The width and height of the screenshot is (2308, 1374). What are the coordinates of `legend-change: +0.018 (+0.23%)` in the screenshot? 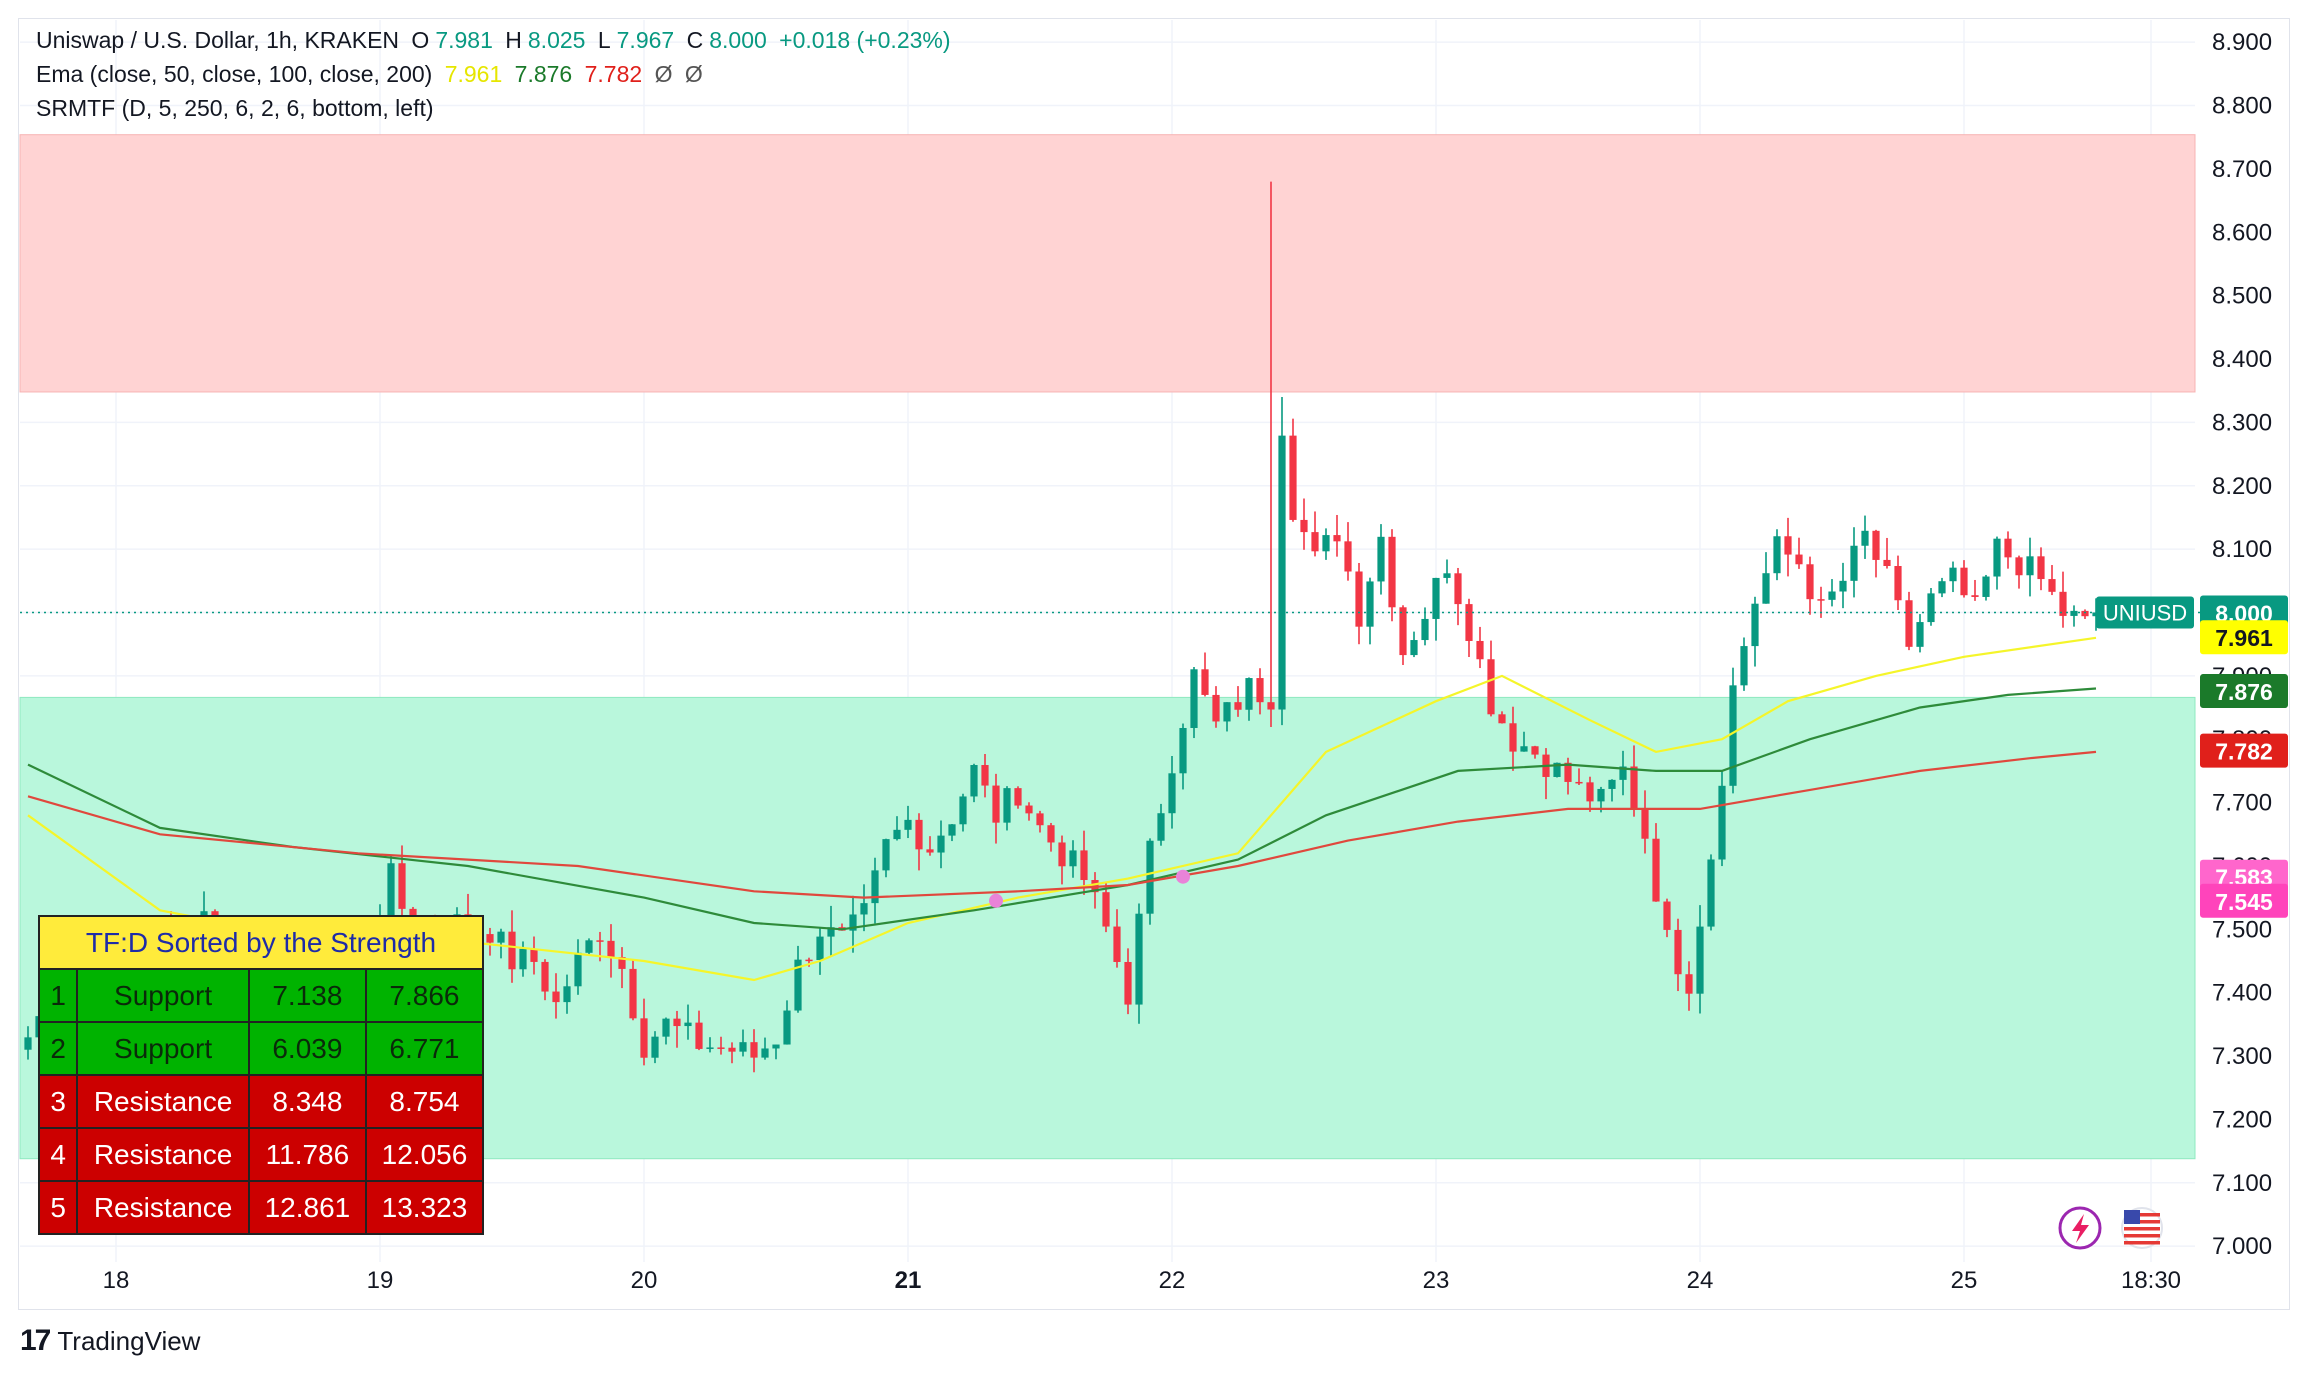 It's located at (865, 40).